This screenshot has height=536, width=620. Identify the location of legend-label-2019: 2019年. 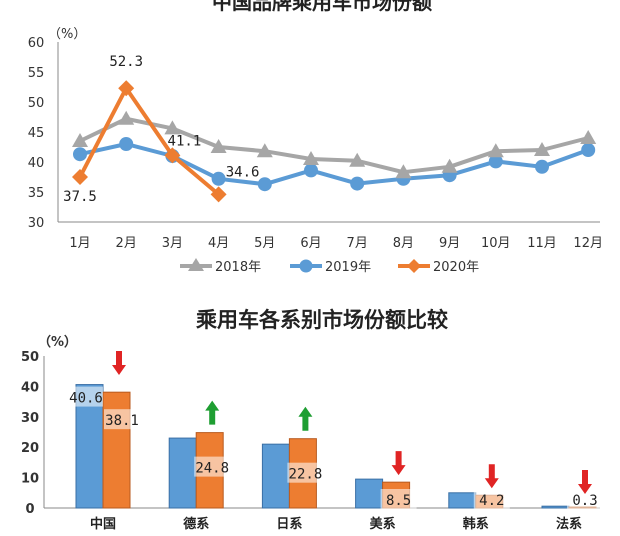
(348, 267).